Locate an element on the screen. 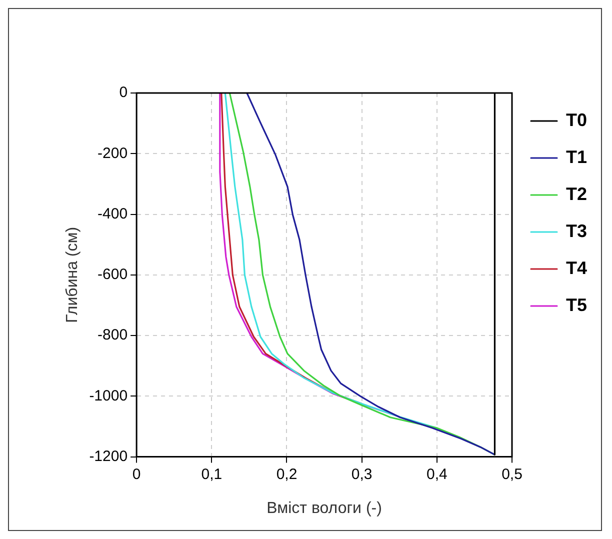 The height and width of the screenshot is (539, 612). x-tick-label: 0,2 is located at coordinates (287, 474).